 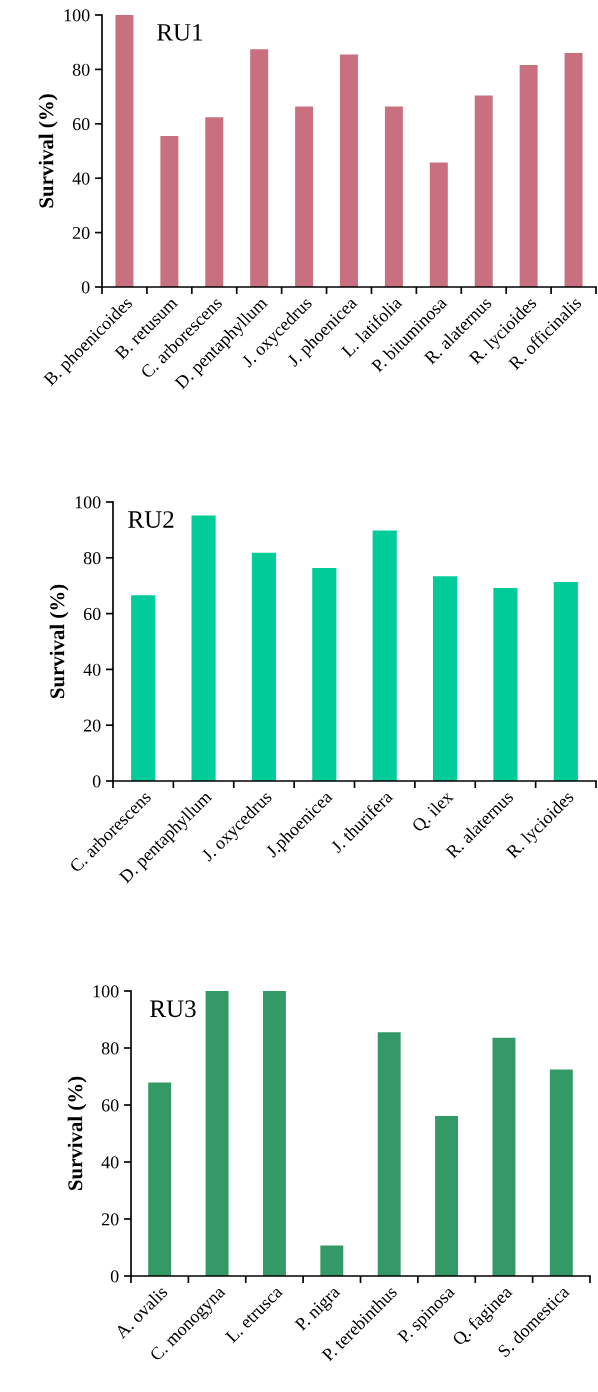 What do you see at coordinates (151, 519) in the screenshot?
I see `chart-title: RU2` at bounding box center [151, 519].